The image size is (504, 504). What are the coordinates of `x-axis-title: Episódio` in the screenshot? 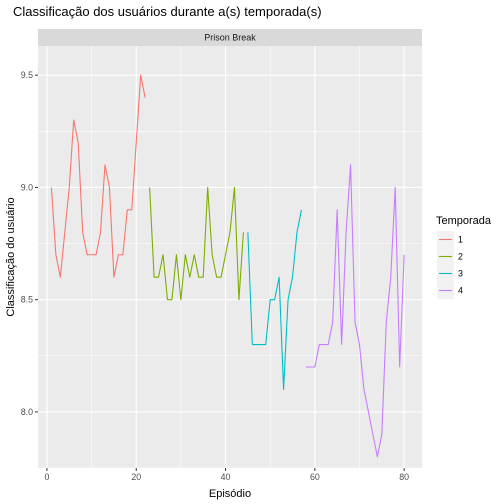 It's located at (230, 494).